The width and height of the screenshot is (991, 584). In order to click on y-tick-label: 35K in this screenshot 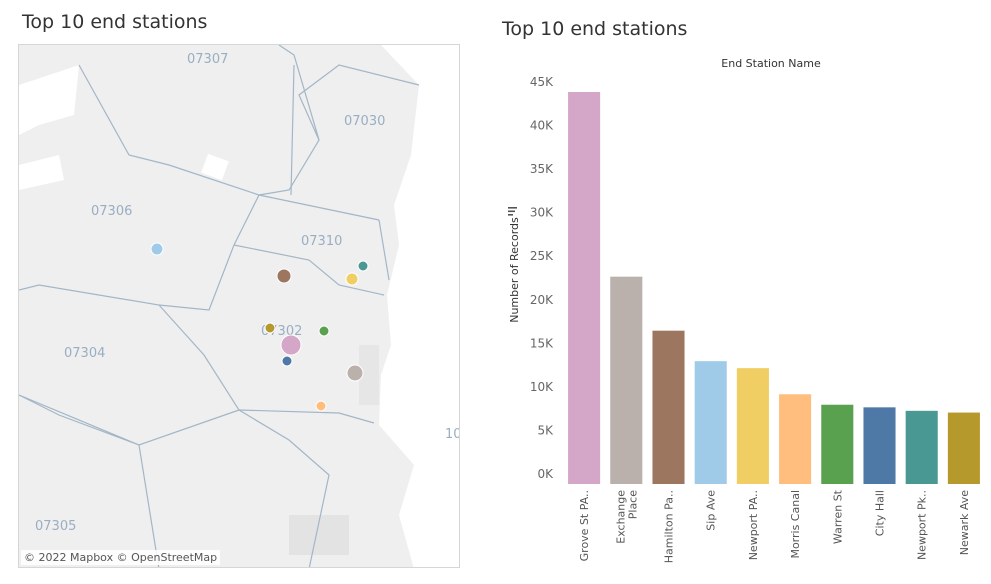, I will do `click(542, 169)`.